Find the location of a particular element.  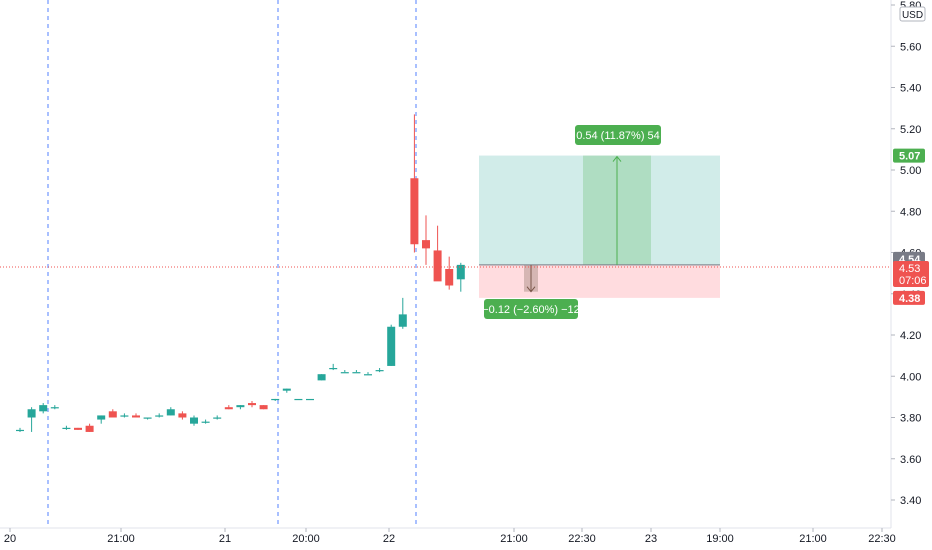

y-tick-label: 5.40 is located at coordinates (910, 89).